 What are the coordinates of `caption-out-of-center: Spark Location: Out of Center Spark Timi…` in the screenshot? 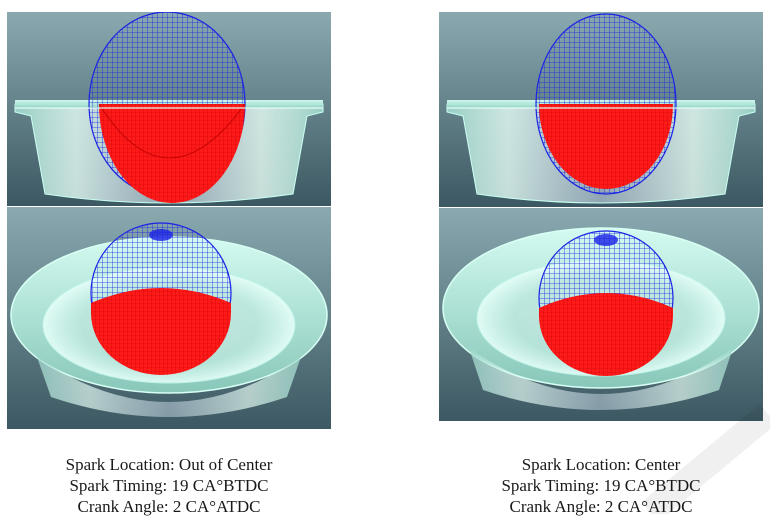 It's located at (169, 485).